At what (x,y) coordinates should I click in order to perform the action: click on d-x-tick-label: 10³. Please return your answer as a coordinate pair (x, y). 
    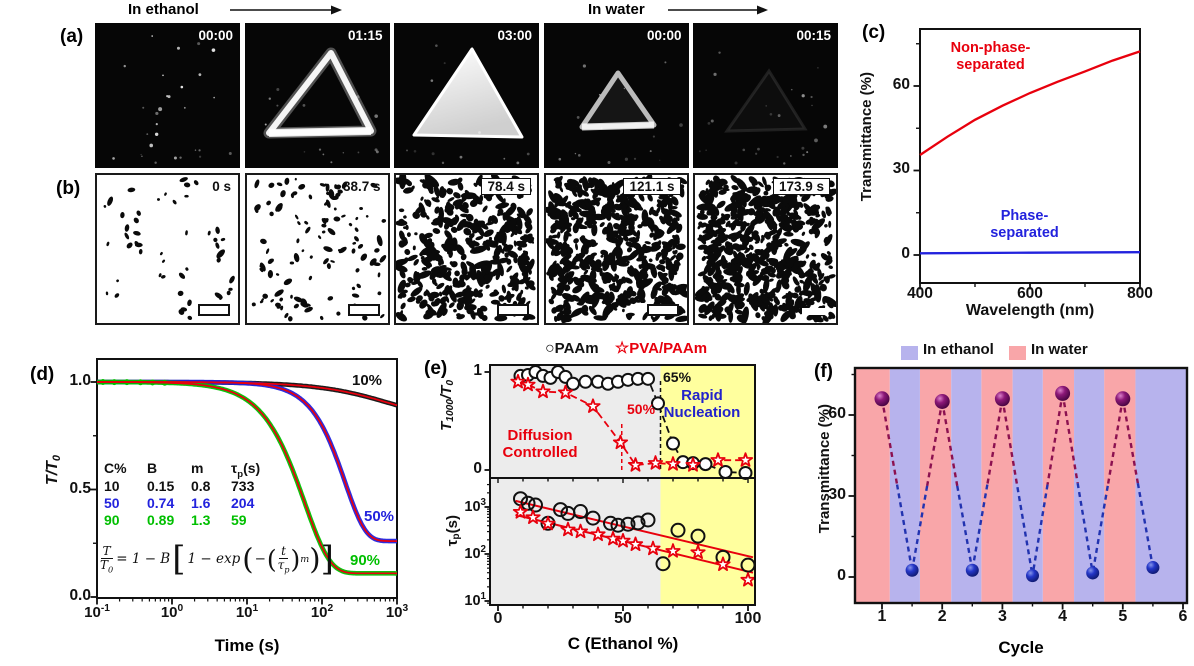
    Looking at the image, I should click on (397, 612).